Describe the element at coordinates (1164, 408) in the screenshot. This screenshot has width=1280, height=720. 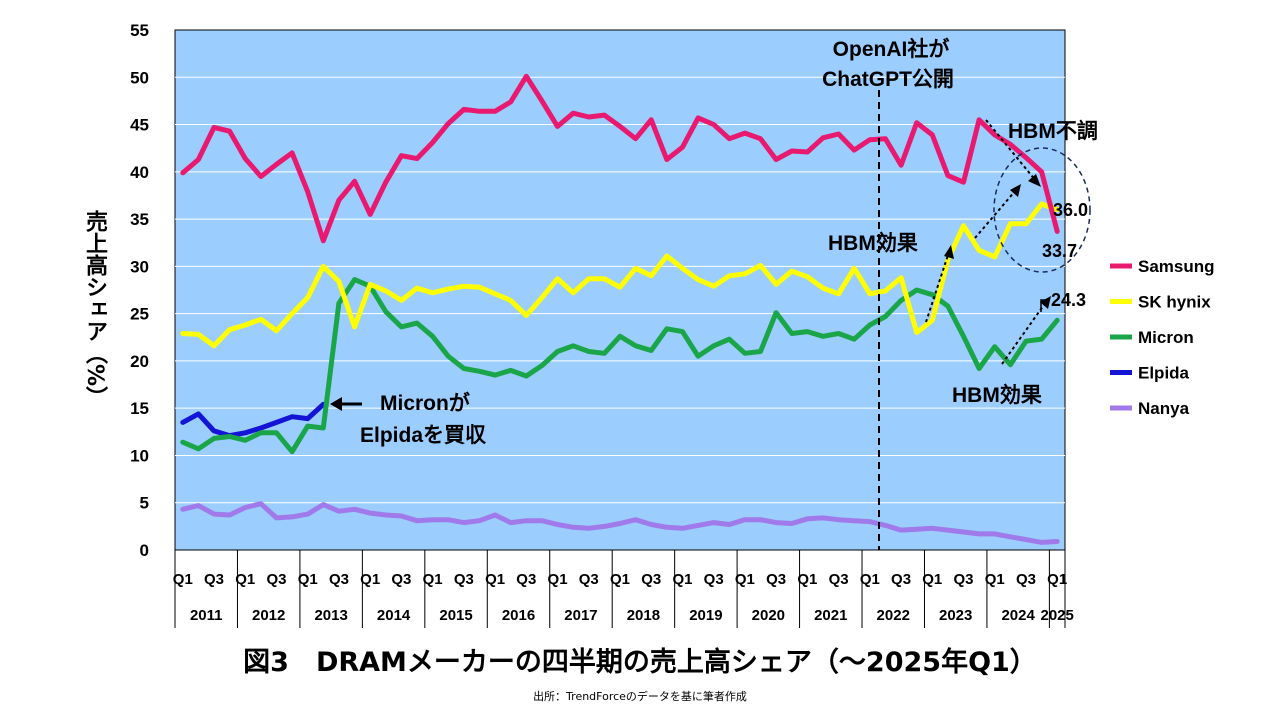
I see `legend-label: Nanya` at that location.